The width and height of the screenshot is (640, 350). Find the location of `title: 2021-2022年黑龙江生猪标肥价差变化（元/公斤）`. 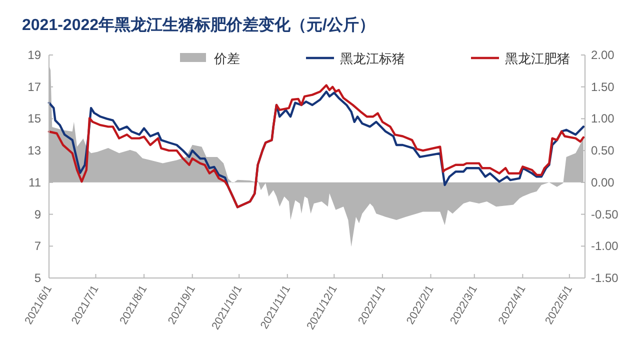

title: 2021-2022年黑龙江生猪标肥价差变化（元/公斤） is located at coordinates (198, 25).